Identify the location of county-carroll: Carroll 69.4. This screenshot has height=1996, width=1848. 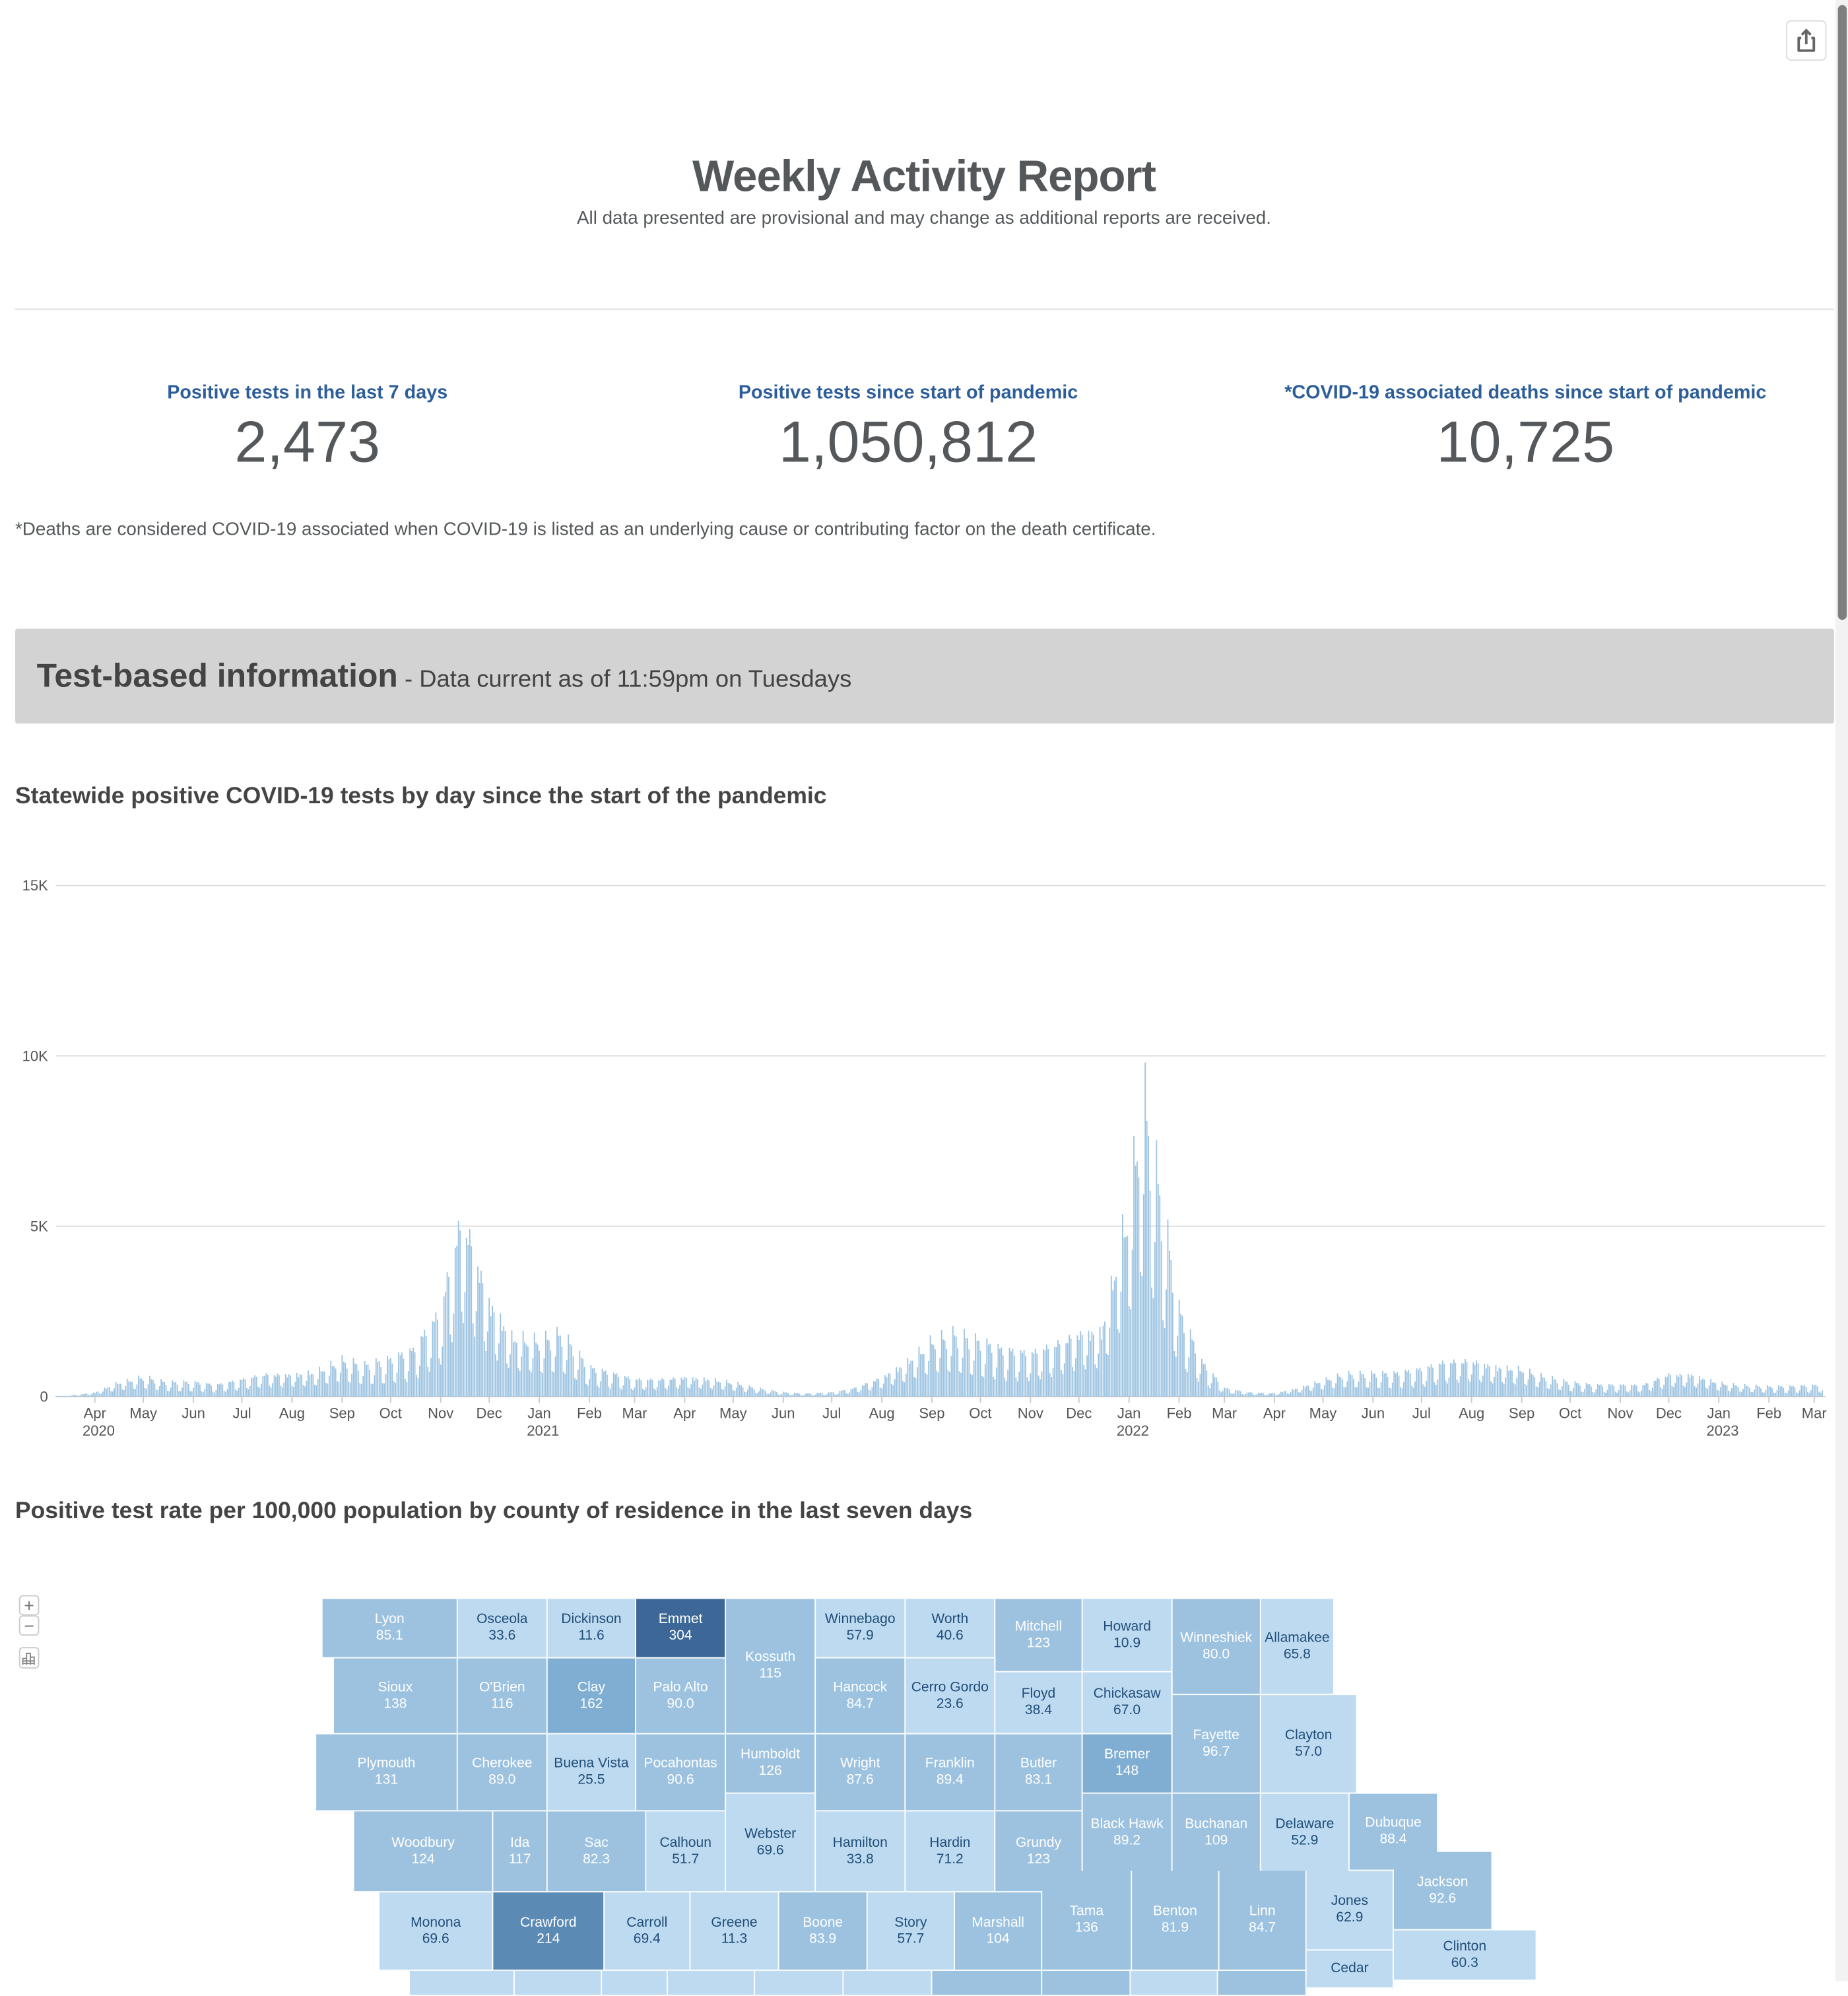
(648, 1931).